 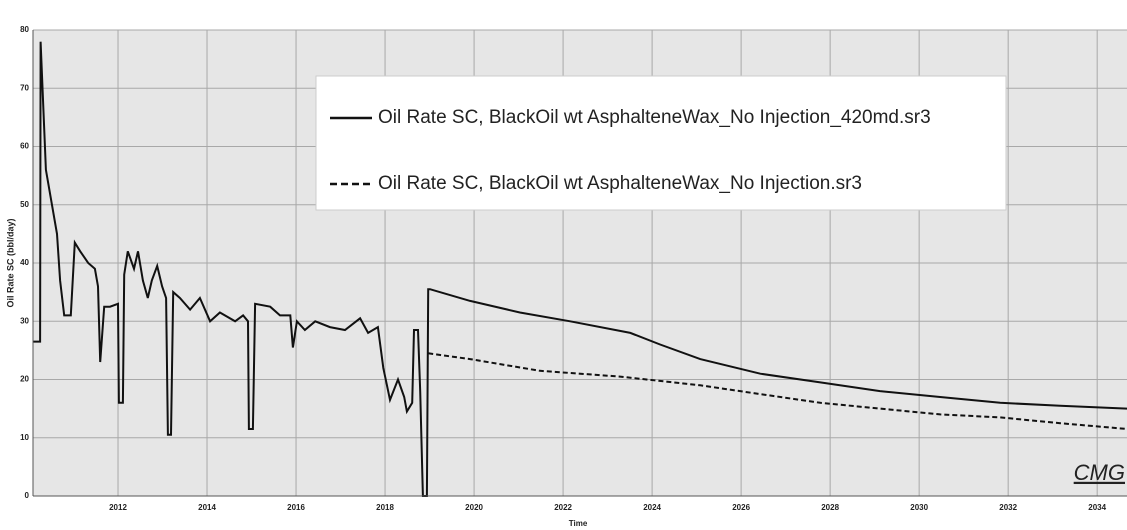 I want to click on x-tick-label: 2018, so click(x=385, y=507).